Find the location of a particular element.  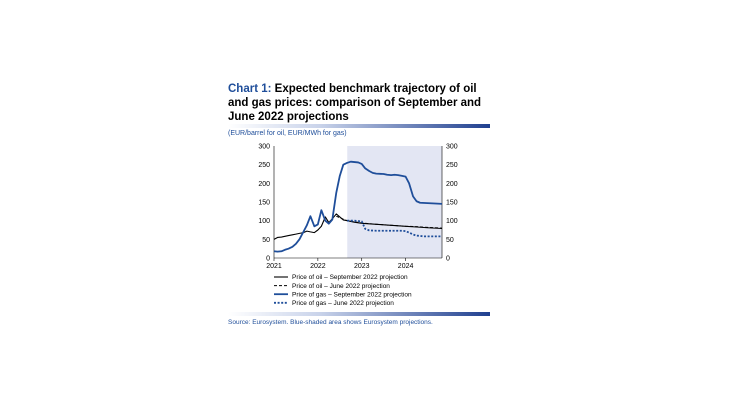

bottom-rule is located at coordinates (359, 314).